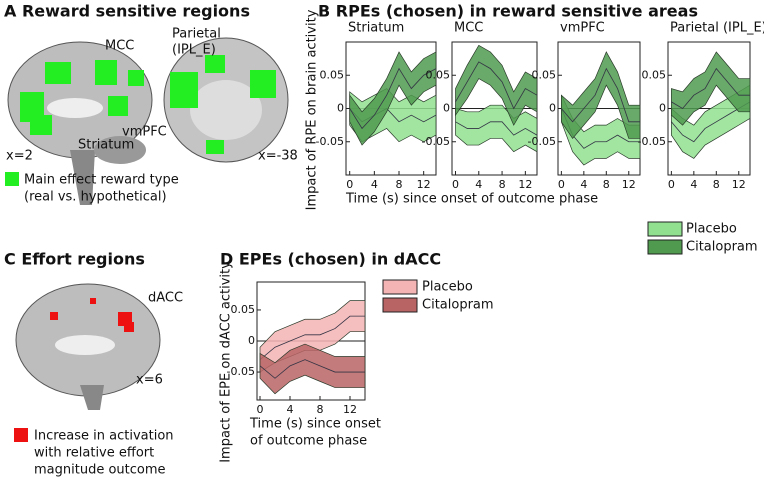 This screenshot has width=764, height=480. Describe the element at coordinates (88, 346) in the screenshot. I see `brain-sagittal-c` at that location.